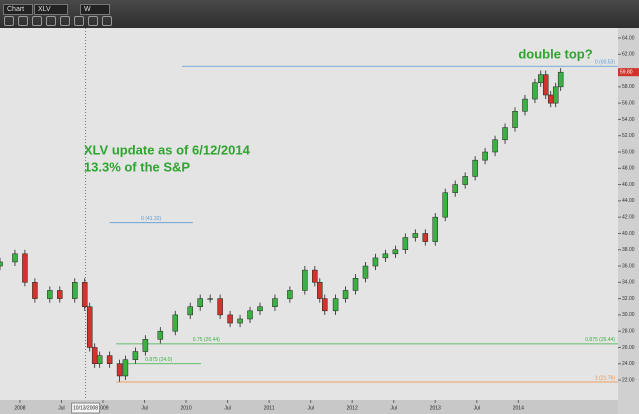  Describe the element at coordinates (628, 136) in the screenshot. I see `y-tick-label: 52.00` at that location.